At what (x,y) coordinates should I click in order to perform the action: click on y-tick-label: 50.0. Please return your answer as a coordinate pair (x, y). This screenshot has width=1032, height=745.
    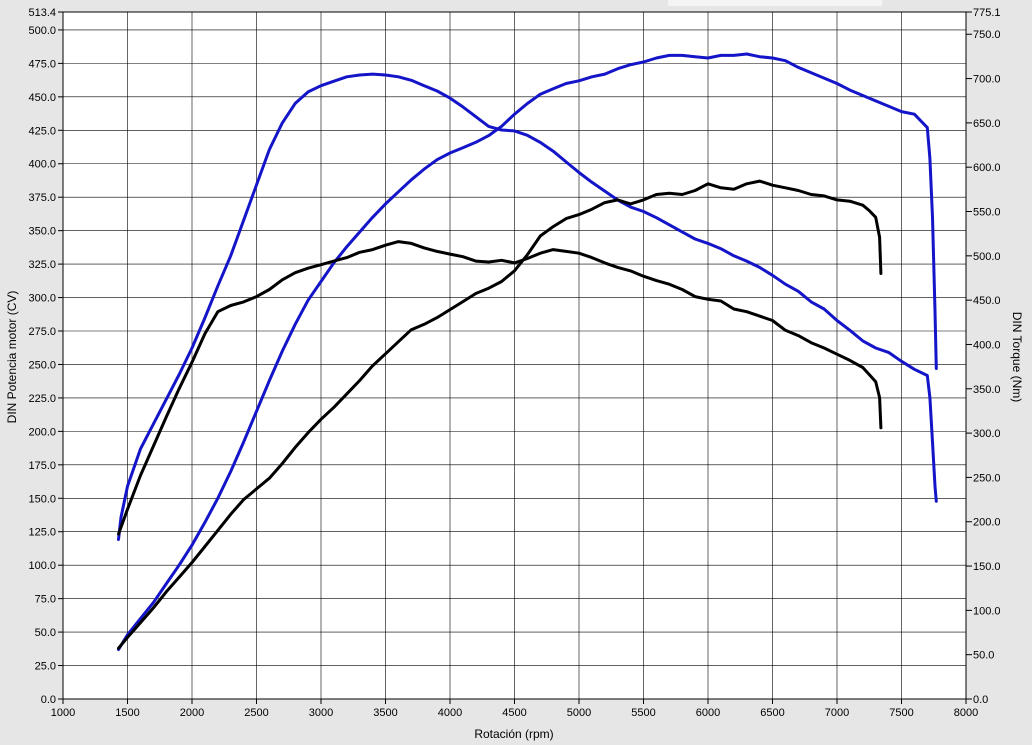
    Looking at the image, I should click on (45, 633).